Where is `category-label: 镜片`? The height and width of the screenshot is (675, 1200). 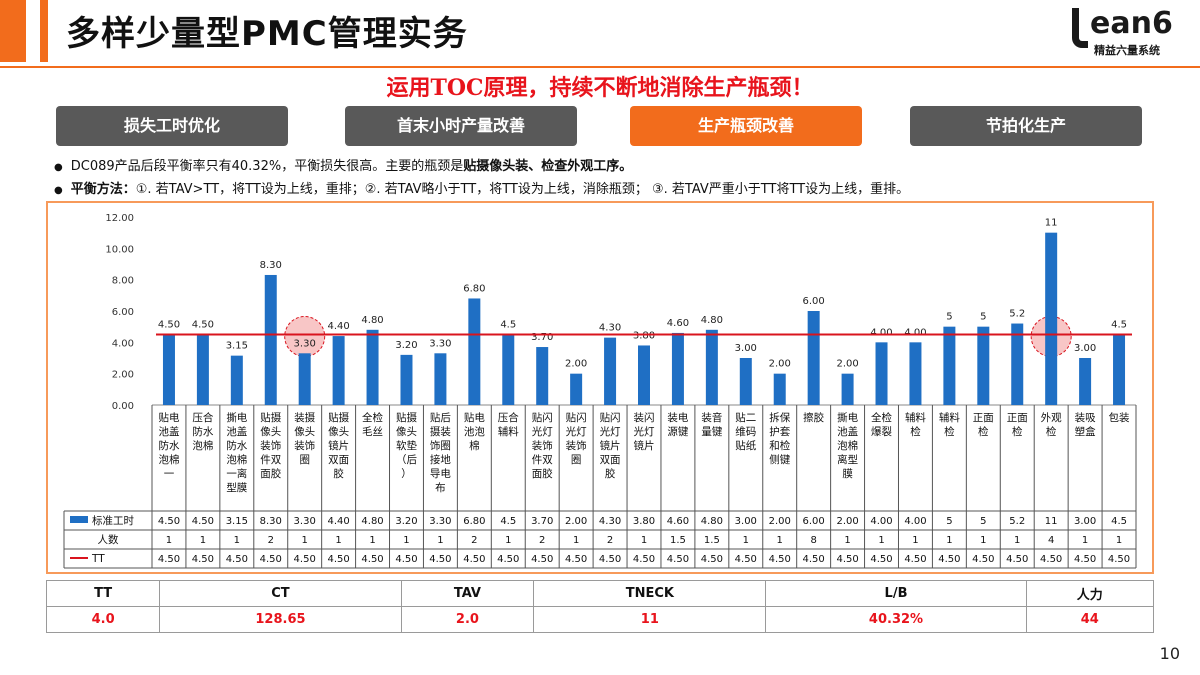
category-label: 镜片 is located at coordinates (338, 445).